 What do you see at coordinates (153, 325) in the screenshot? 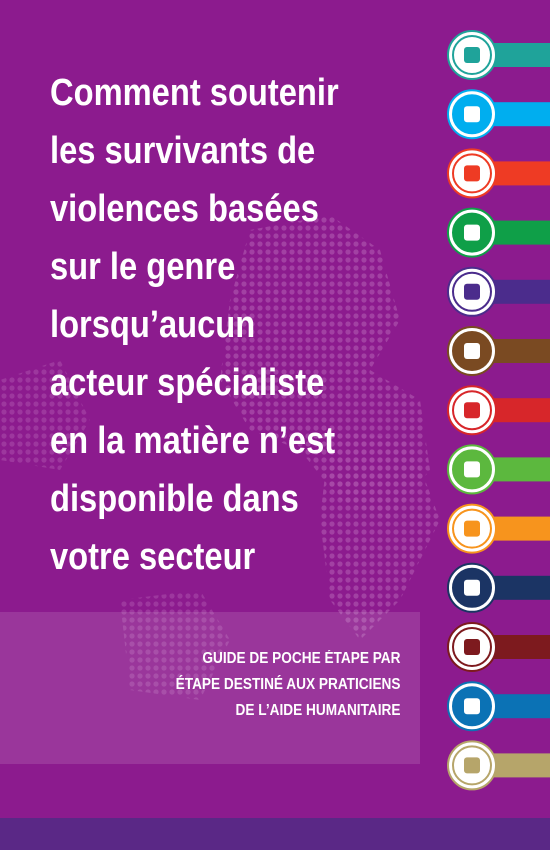
I see `title-line: lorsqu’aucun` at bounding box center [153, 325].